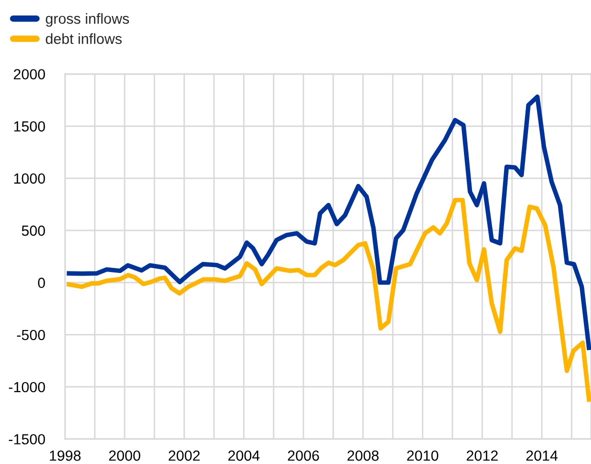  Describe the element at coordinates (87, 20) in the screenshot. I see `legend-label: gross inflows` at that location.